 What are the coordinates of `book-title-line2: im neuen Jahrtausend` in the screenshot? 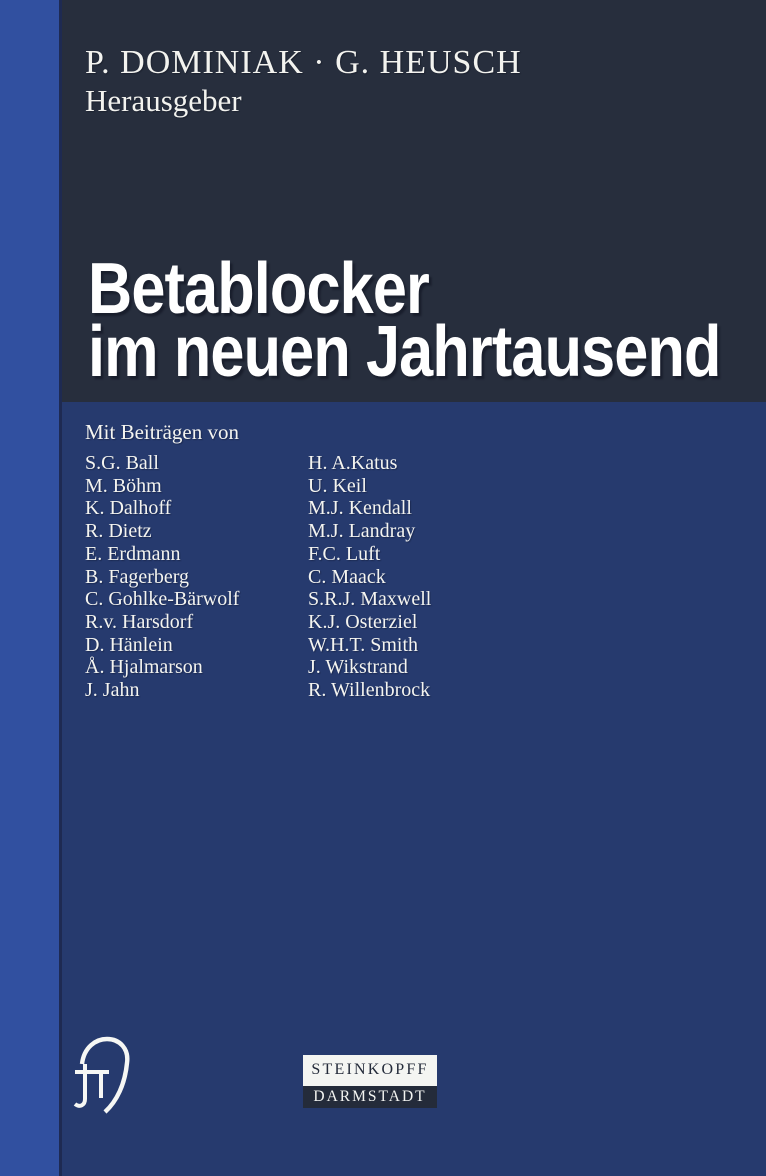 It's located at (404, 352).